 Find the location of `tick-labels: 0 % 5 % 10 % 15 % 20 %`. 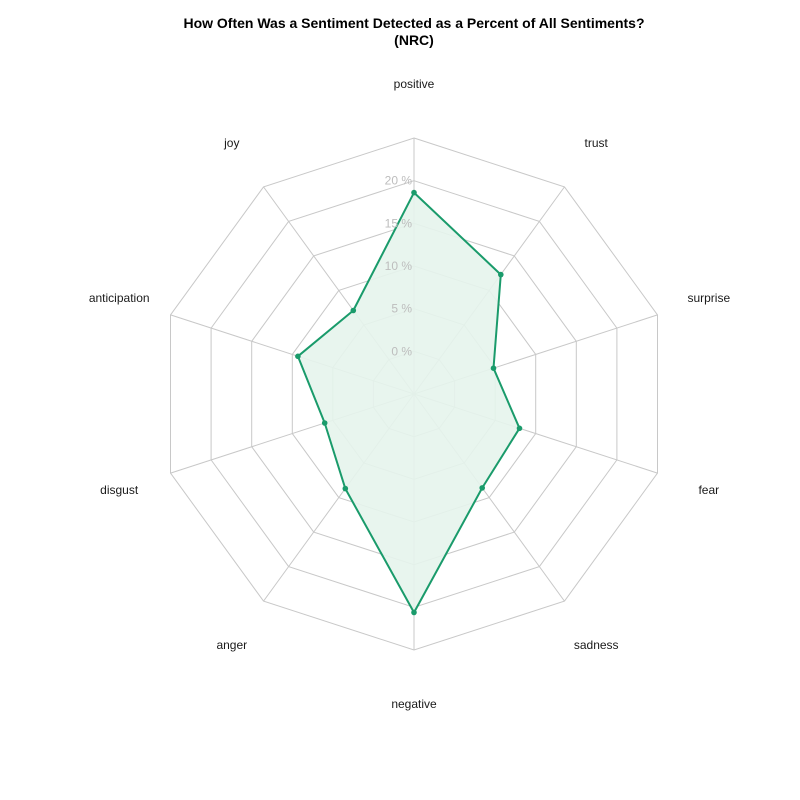

tick-labels: 0 % 5 % 10 % 15 % 20 % is located at coordinates (399, 266).